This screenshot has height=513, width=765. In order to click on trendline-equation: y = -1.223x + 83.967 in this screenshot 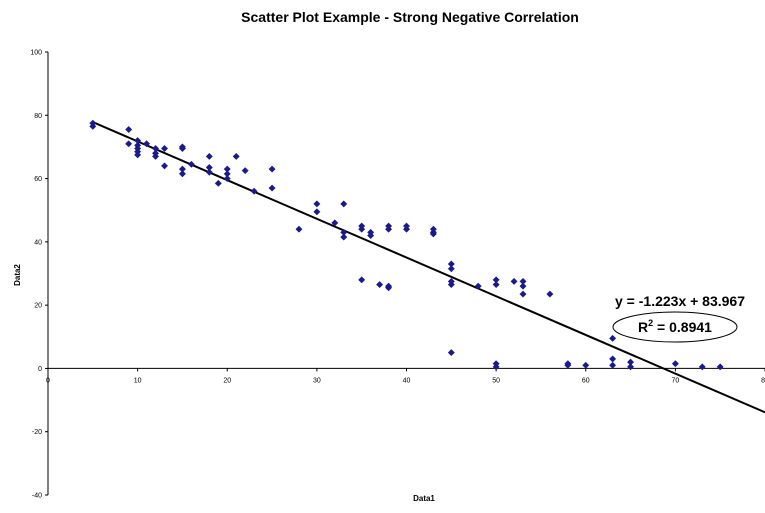, I will do `click(680, 301)`.